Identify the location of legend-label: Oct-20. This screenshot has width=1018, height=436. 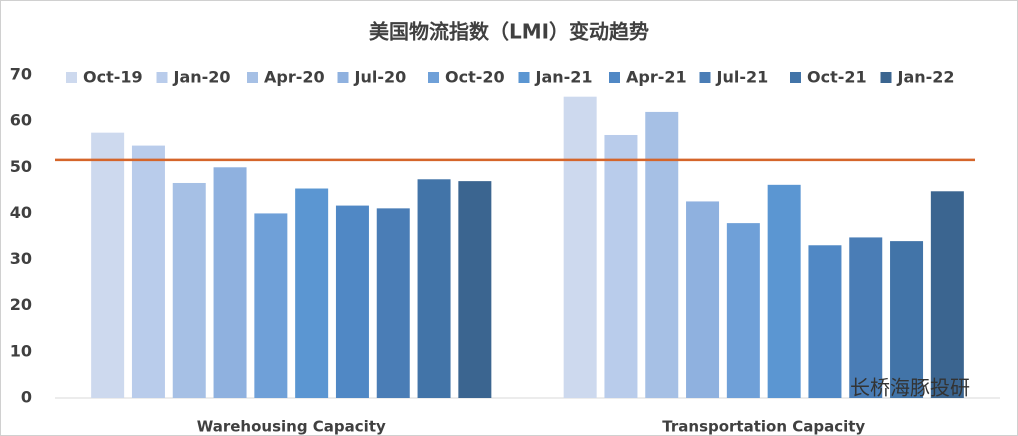
(475, 77).